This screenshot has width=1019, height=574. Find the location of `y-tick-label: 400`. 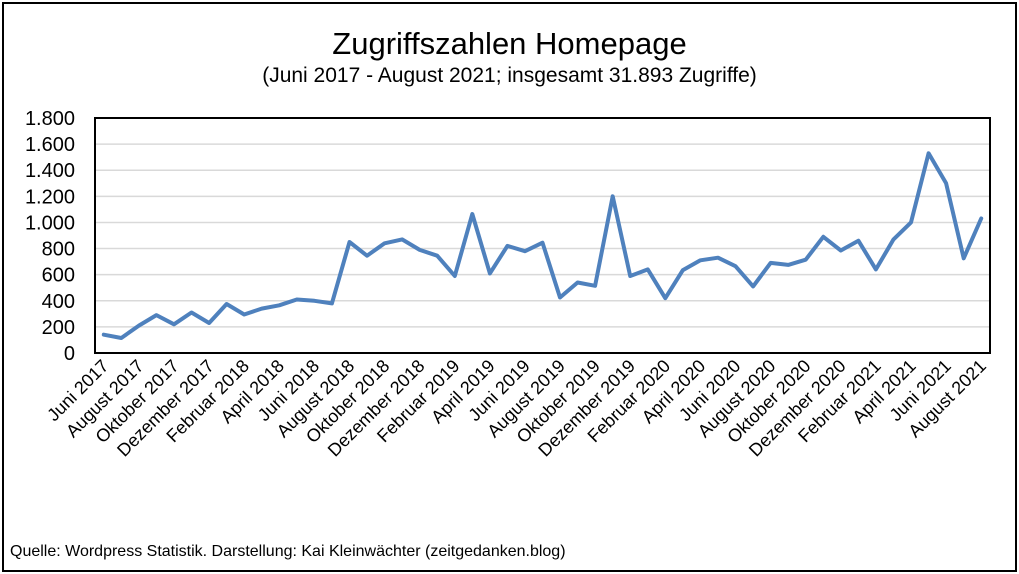

y-tick-label: 400 is located at coordinates (58, 302).